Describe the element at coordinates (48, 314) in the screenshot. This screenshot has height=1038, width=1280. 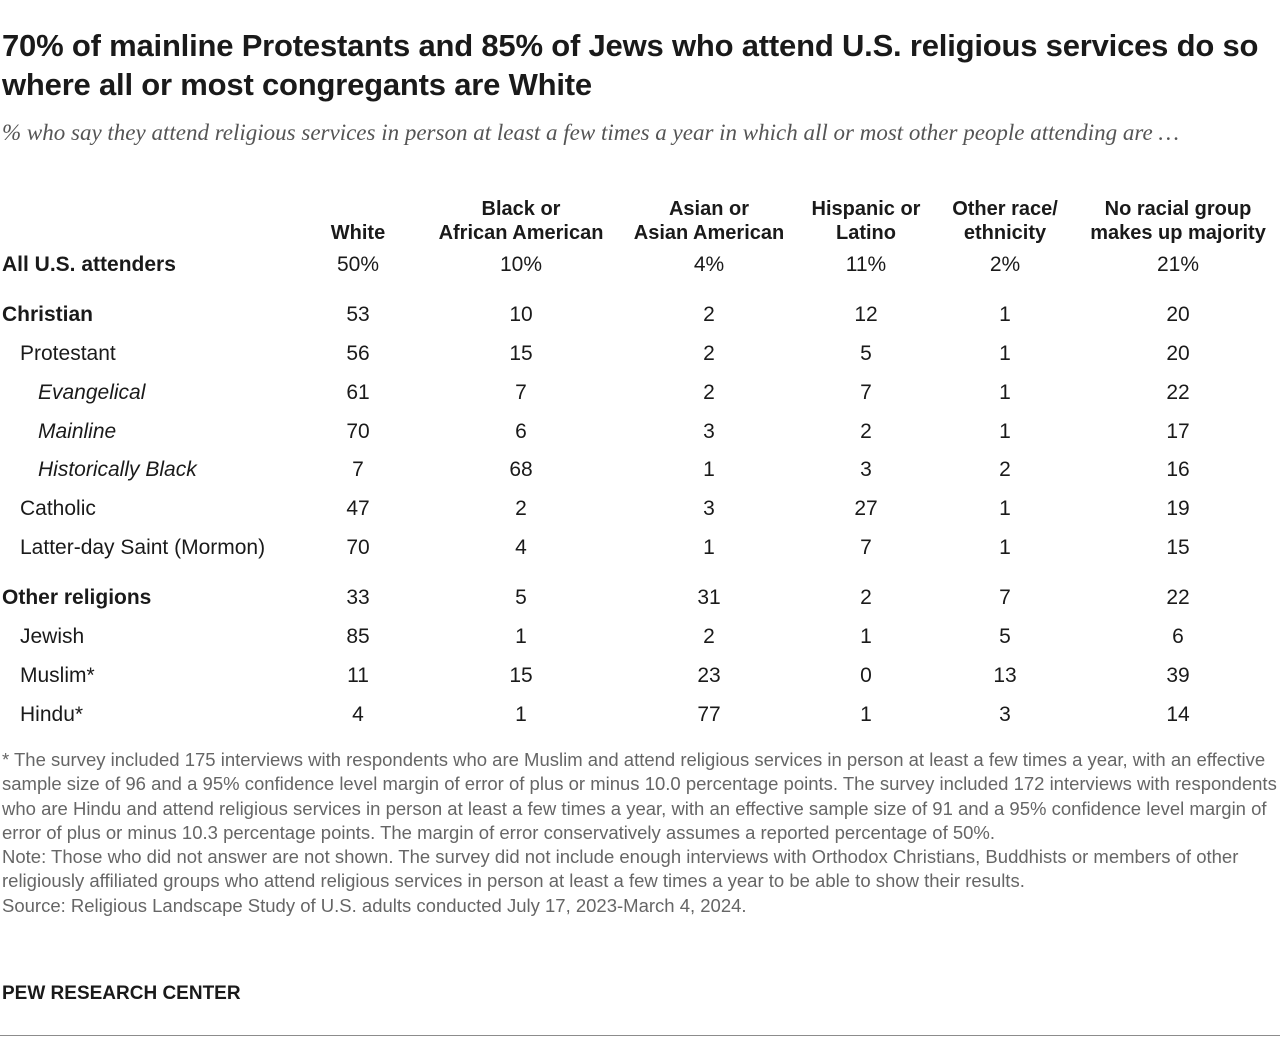
I see `row-label: Christian` at that location.